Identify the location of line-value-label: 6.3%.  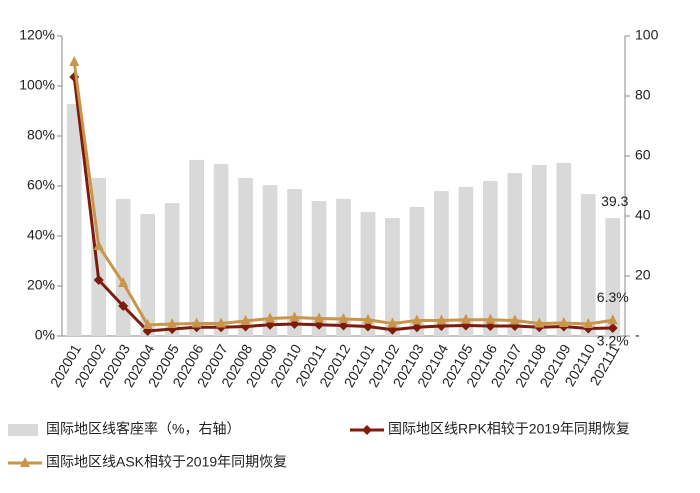
(613, 297).